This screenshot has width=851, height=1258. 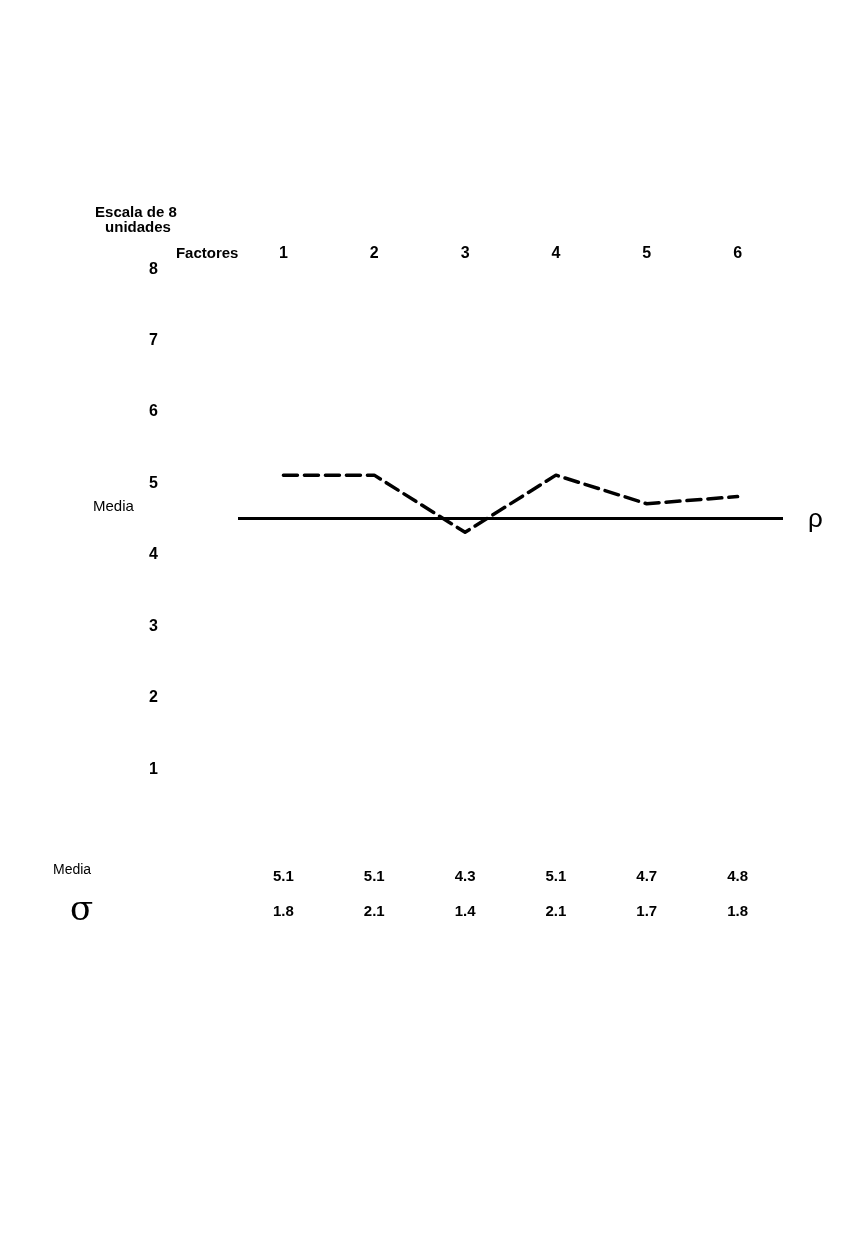 What do you see at coordinates (207, 252) in the screenshot?
I see `x-axis-title: Factores` at bounding box center [207, 252].